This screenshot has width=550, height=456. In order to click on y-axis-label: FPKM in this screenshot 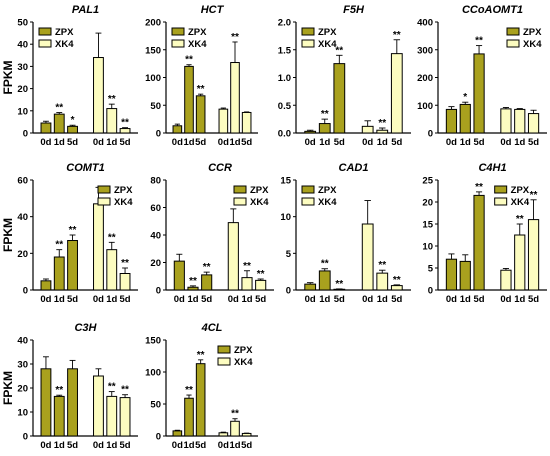, I will do `click(8, 388)`.